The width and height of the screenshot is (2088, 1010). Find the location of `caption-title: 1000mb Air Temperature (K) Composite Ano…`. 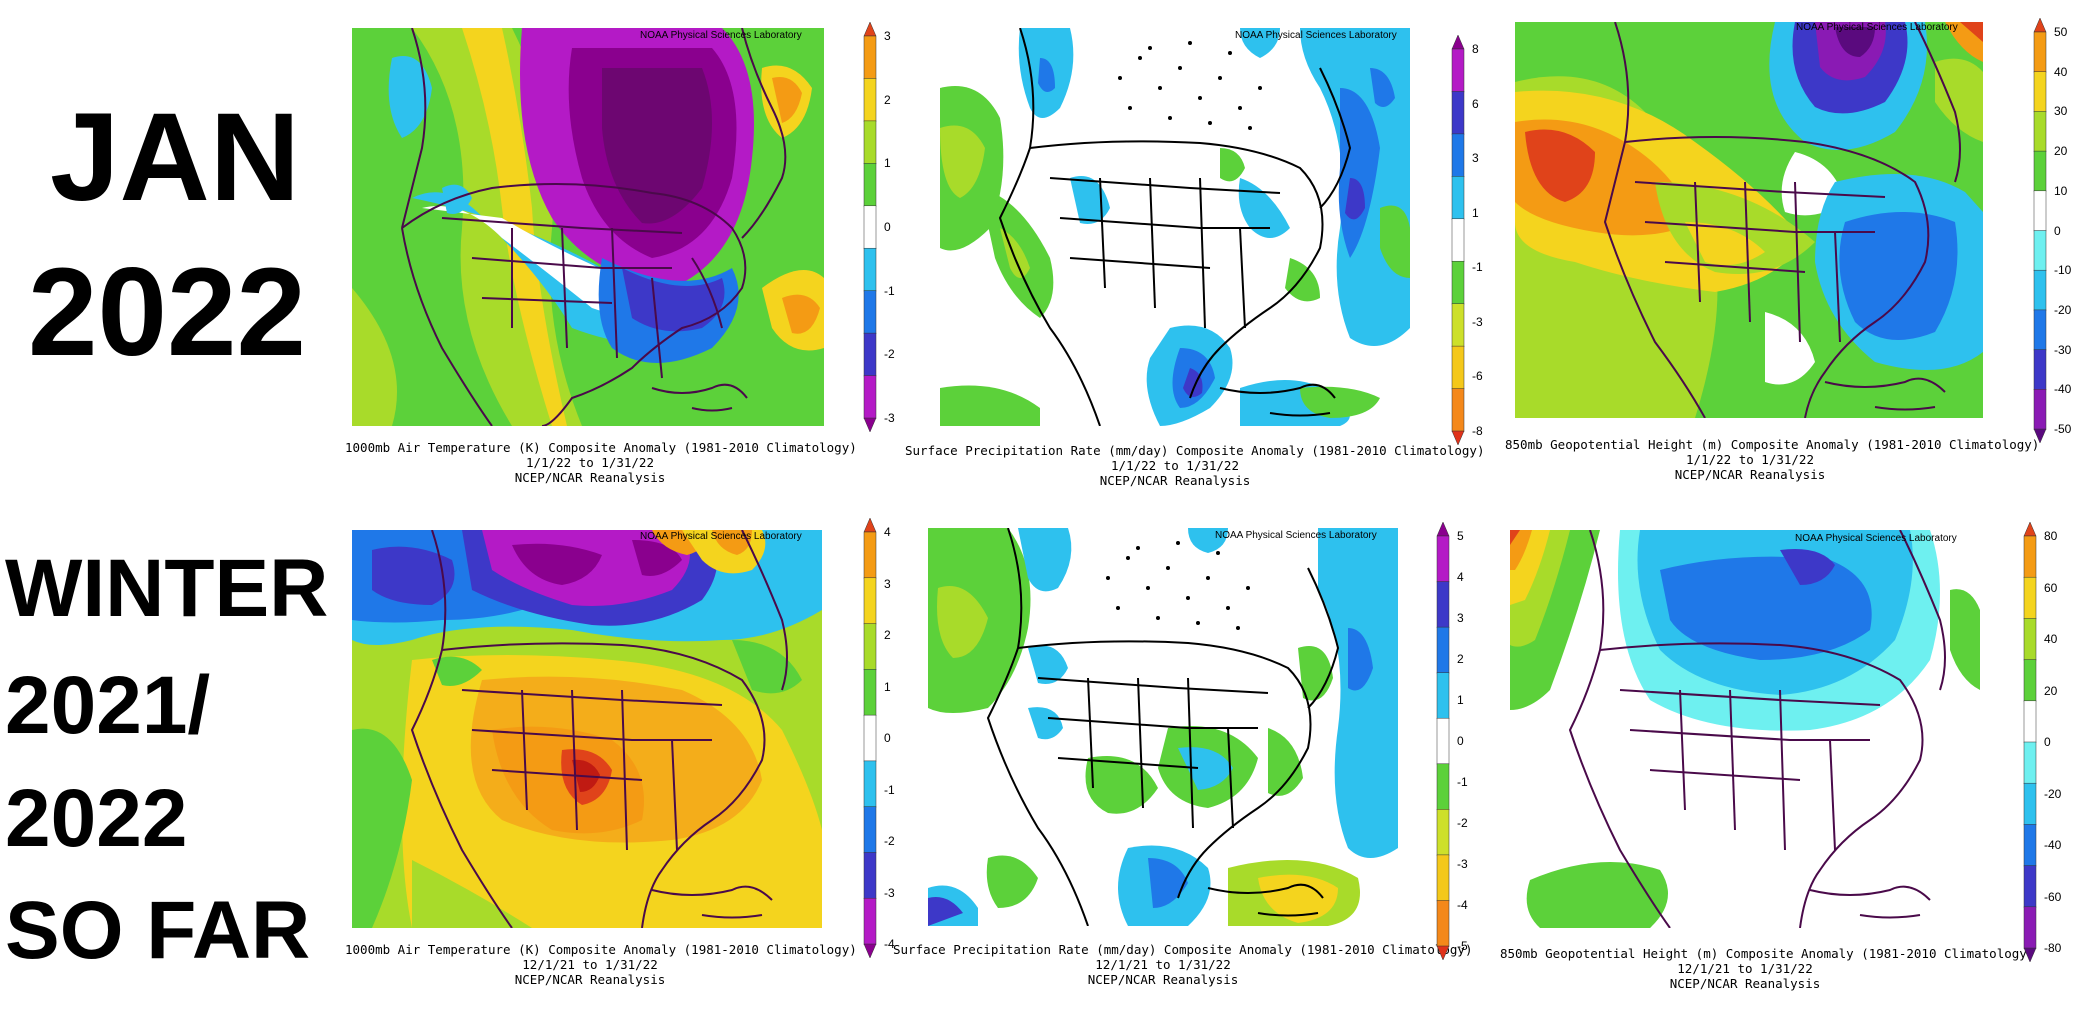

caption-title: 1000mb Air Temperature (K) Composite Ano… is located at coordinates (601, 949).